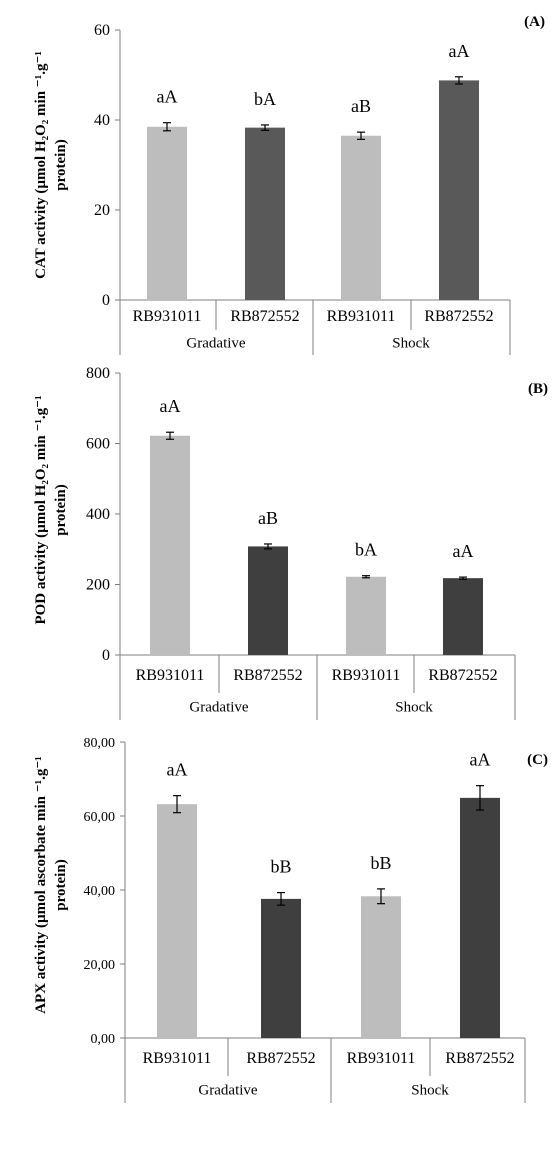 This screenshot has width=556, height=1165. What do you see at coordinates (534, 22) in the screenshot?
I see `panel-label: (A)` at bounding box center [534, 22].